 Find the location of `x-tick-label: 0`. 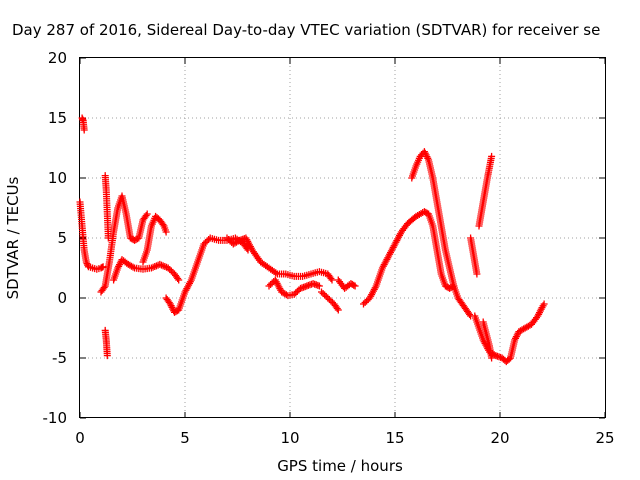

x-tick-label: 0 is located at coordinates (80, 438).